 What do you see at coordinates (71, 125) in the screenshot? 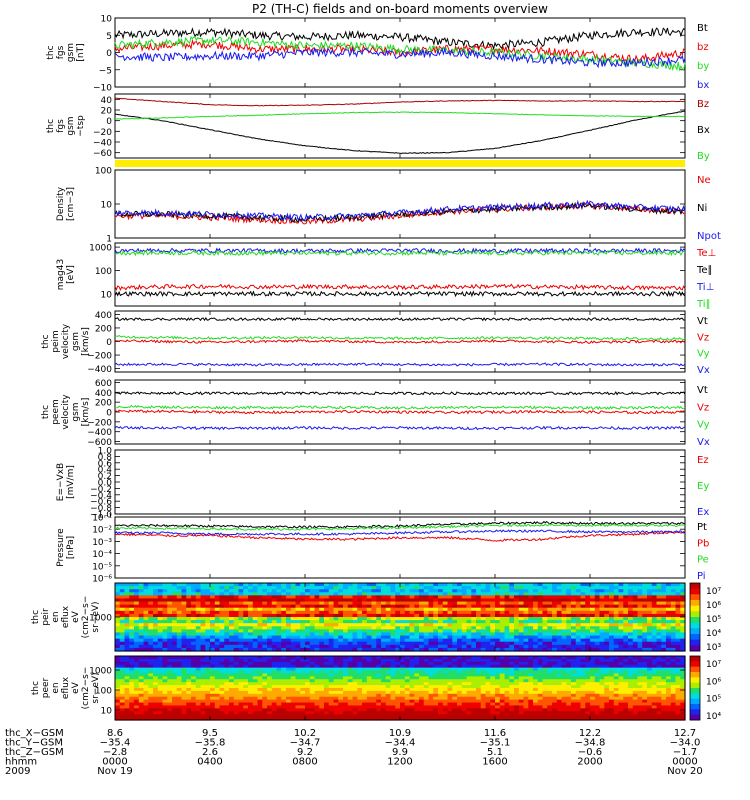
I see `y-axis-label: gsm` at bounding box center [71, 125].